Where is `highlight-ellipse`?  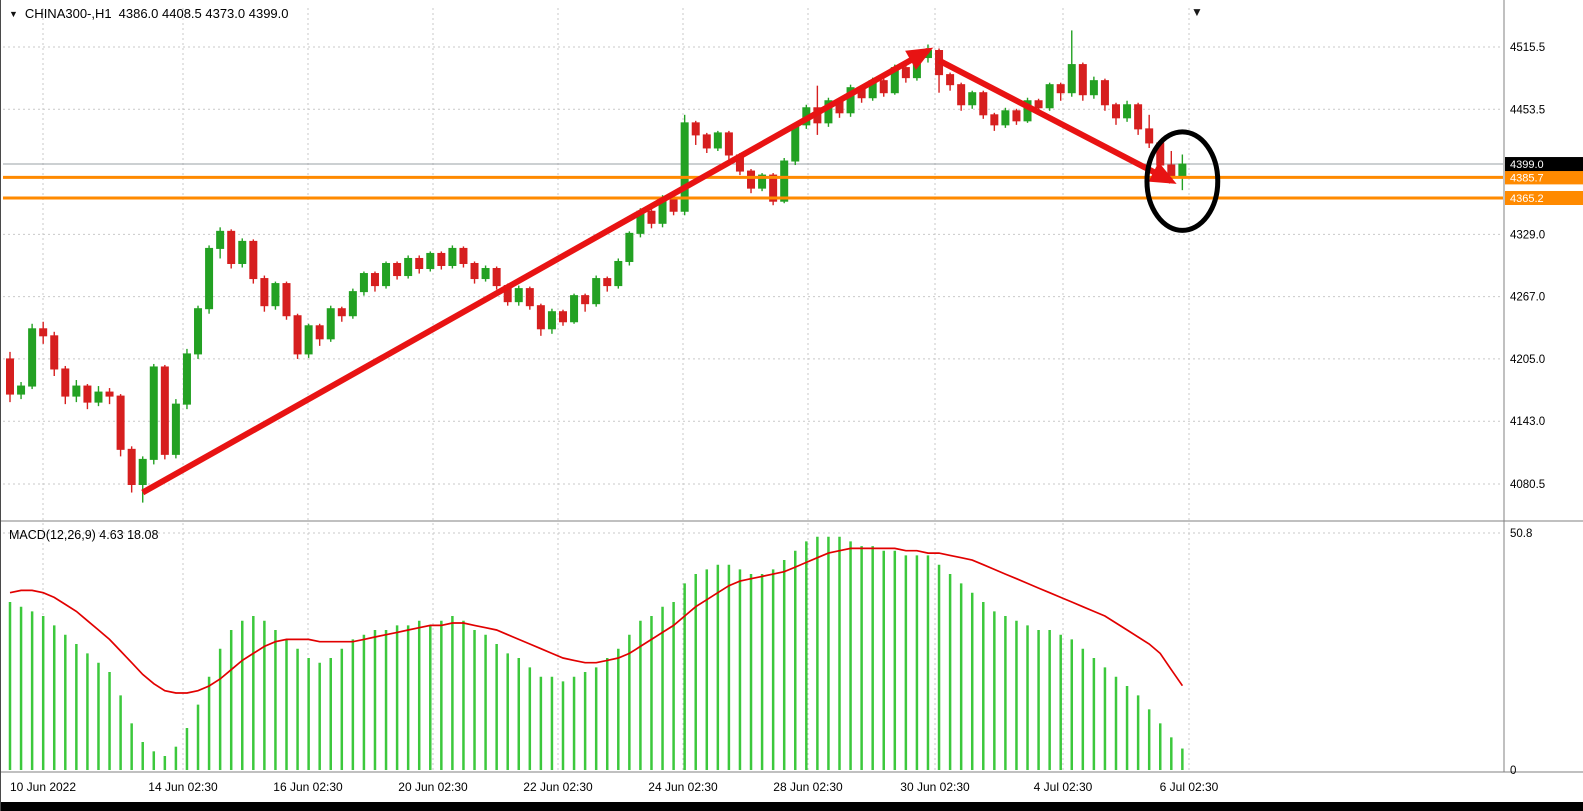 highlight-ellipse is located at coordinates (1182, 181).